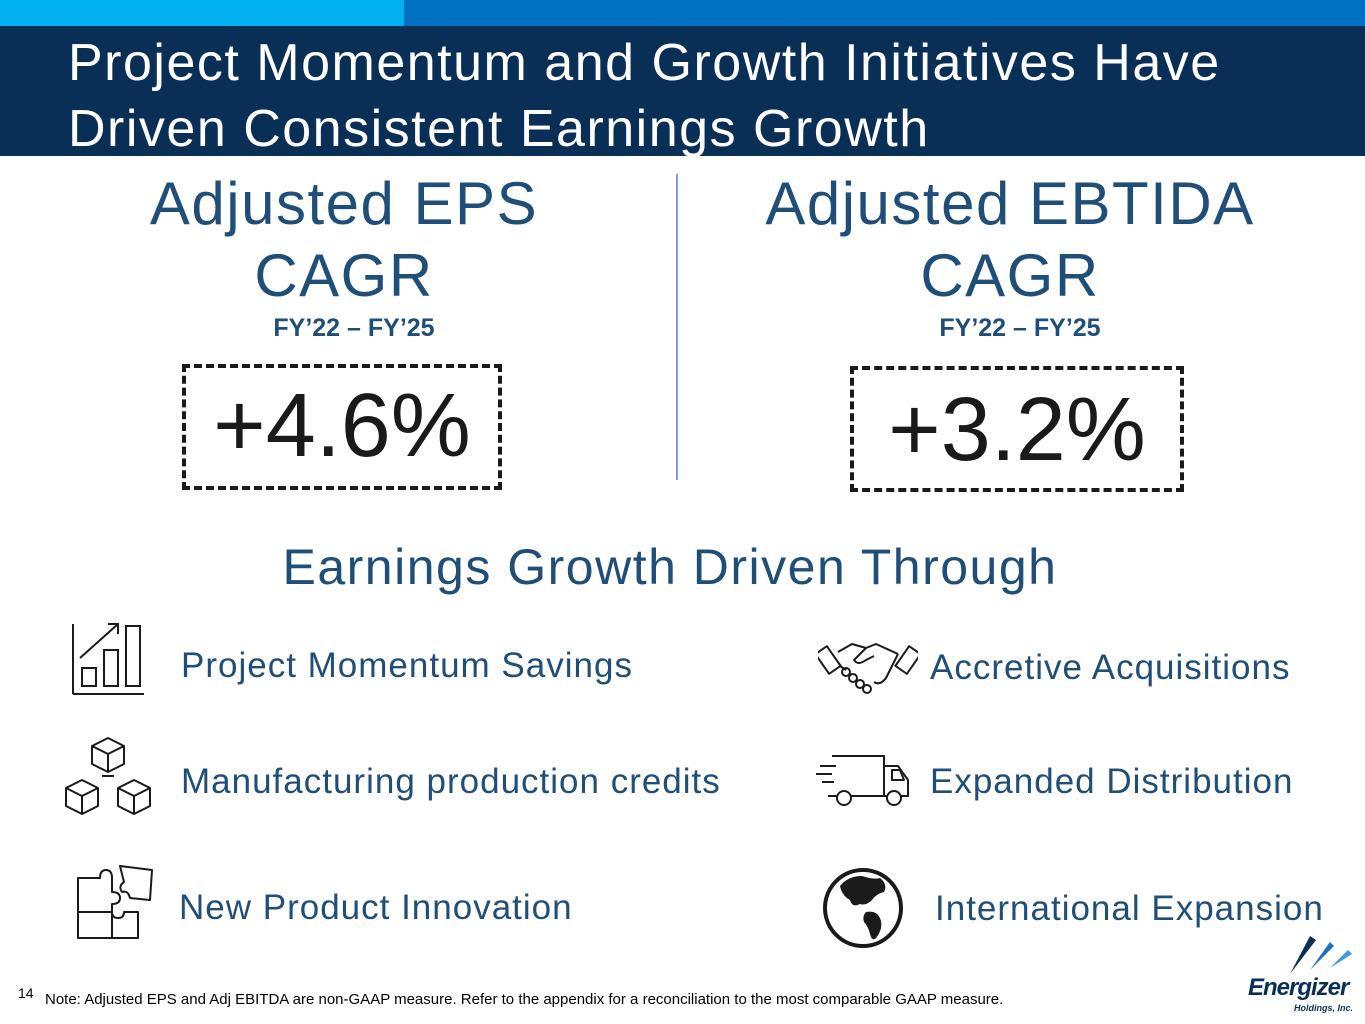 This screenshot has width=1365, height=1024. Describe the element at coordinates (108, 776) in the screenshot. I see `stacked-boxes-icon` at that location.